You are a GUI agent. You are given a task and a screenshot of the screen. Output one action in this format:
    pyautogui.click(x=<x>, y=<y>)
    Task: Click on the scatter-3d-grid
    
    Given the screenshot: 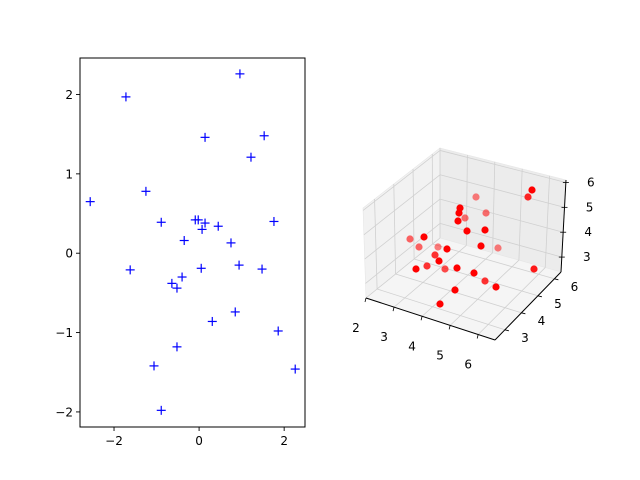 What is the action you would take?
    pyautogui.click(x=464, y=241)
    